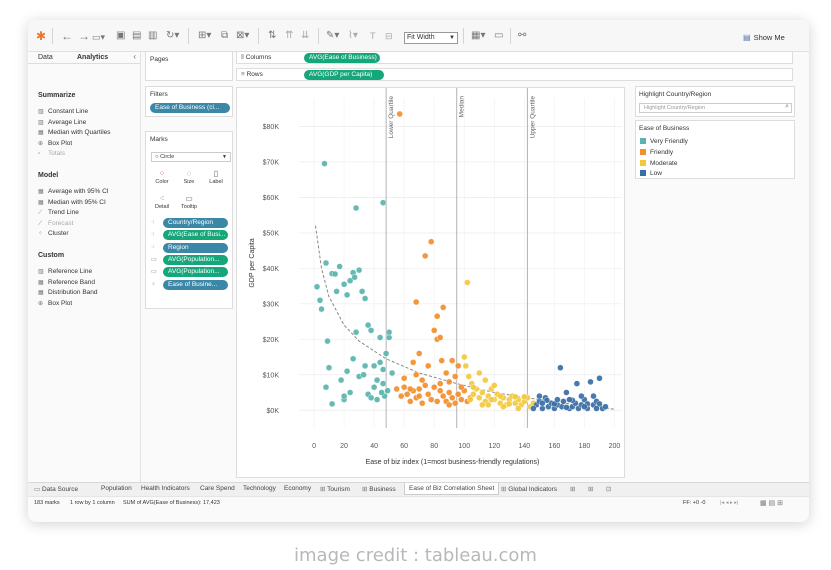 The width and height of the screenshot is (831, 570). Describe the element at coordinates (259, 488) in the screenshot. I see `sheet-tab: Technology` at that location.